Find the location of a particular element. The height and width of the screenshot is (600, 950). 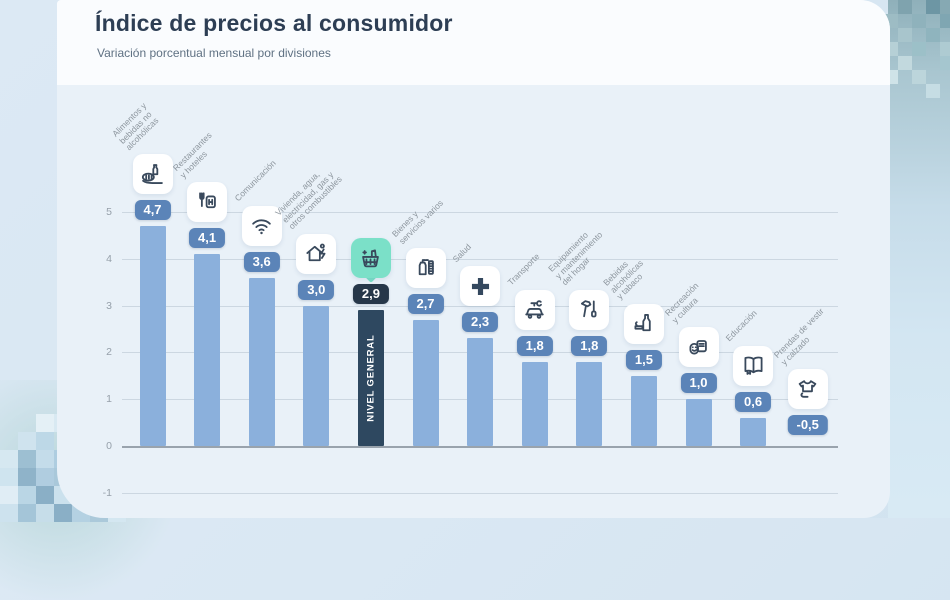

health-cross-icon is located at coordinates (480, 286).